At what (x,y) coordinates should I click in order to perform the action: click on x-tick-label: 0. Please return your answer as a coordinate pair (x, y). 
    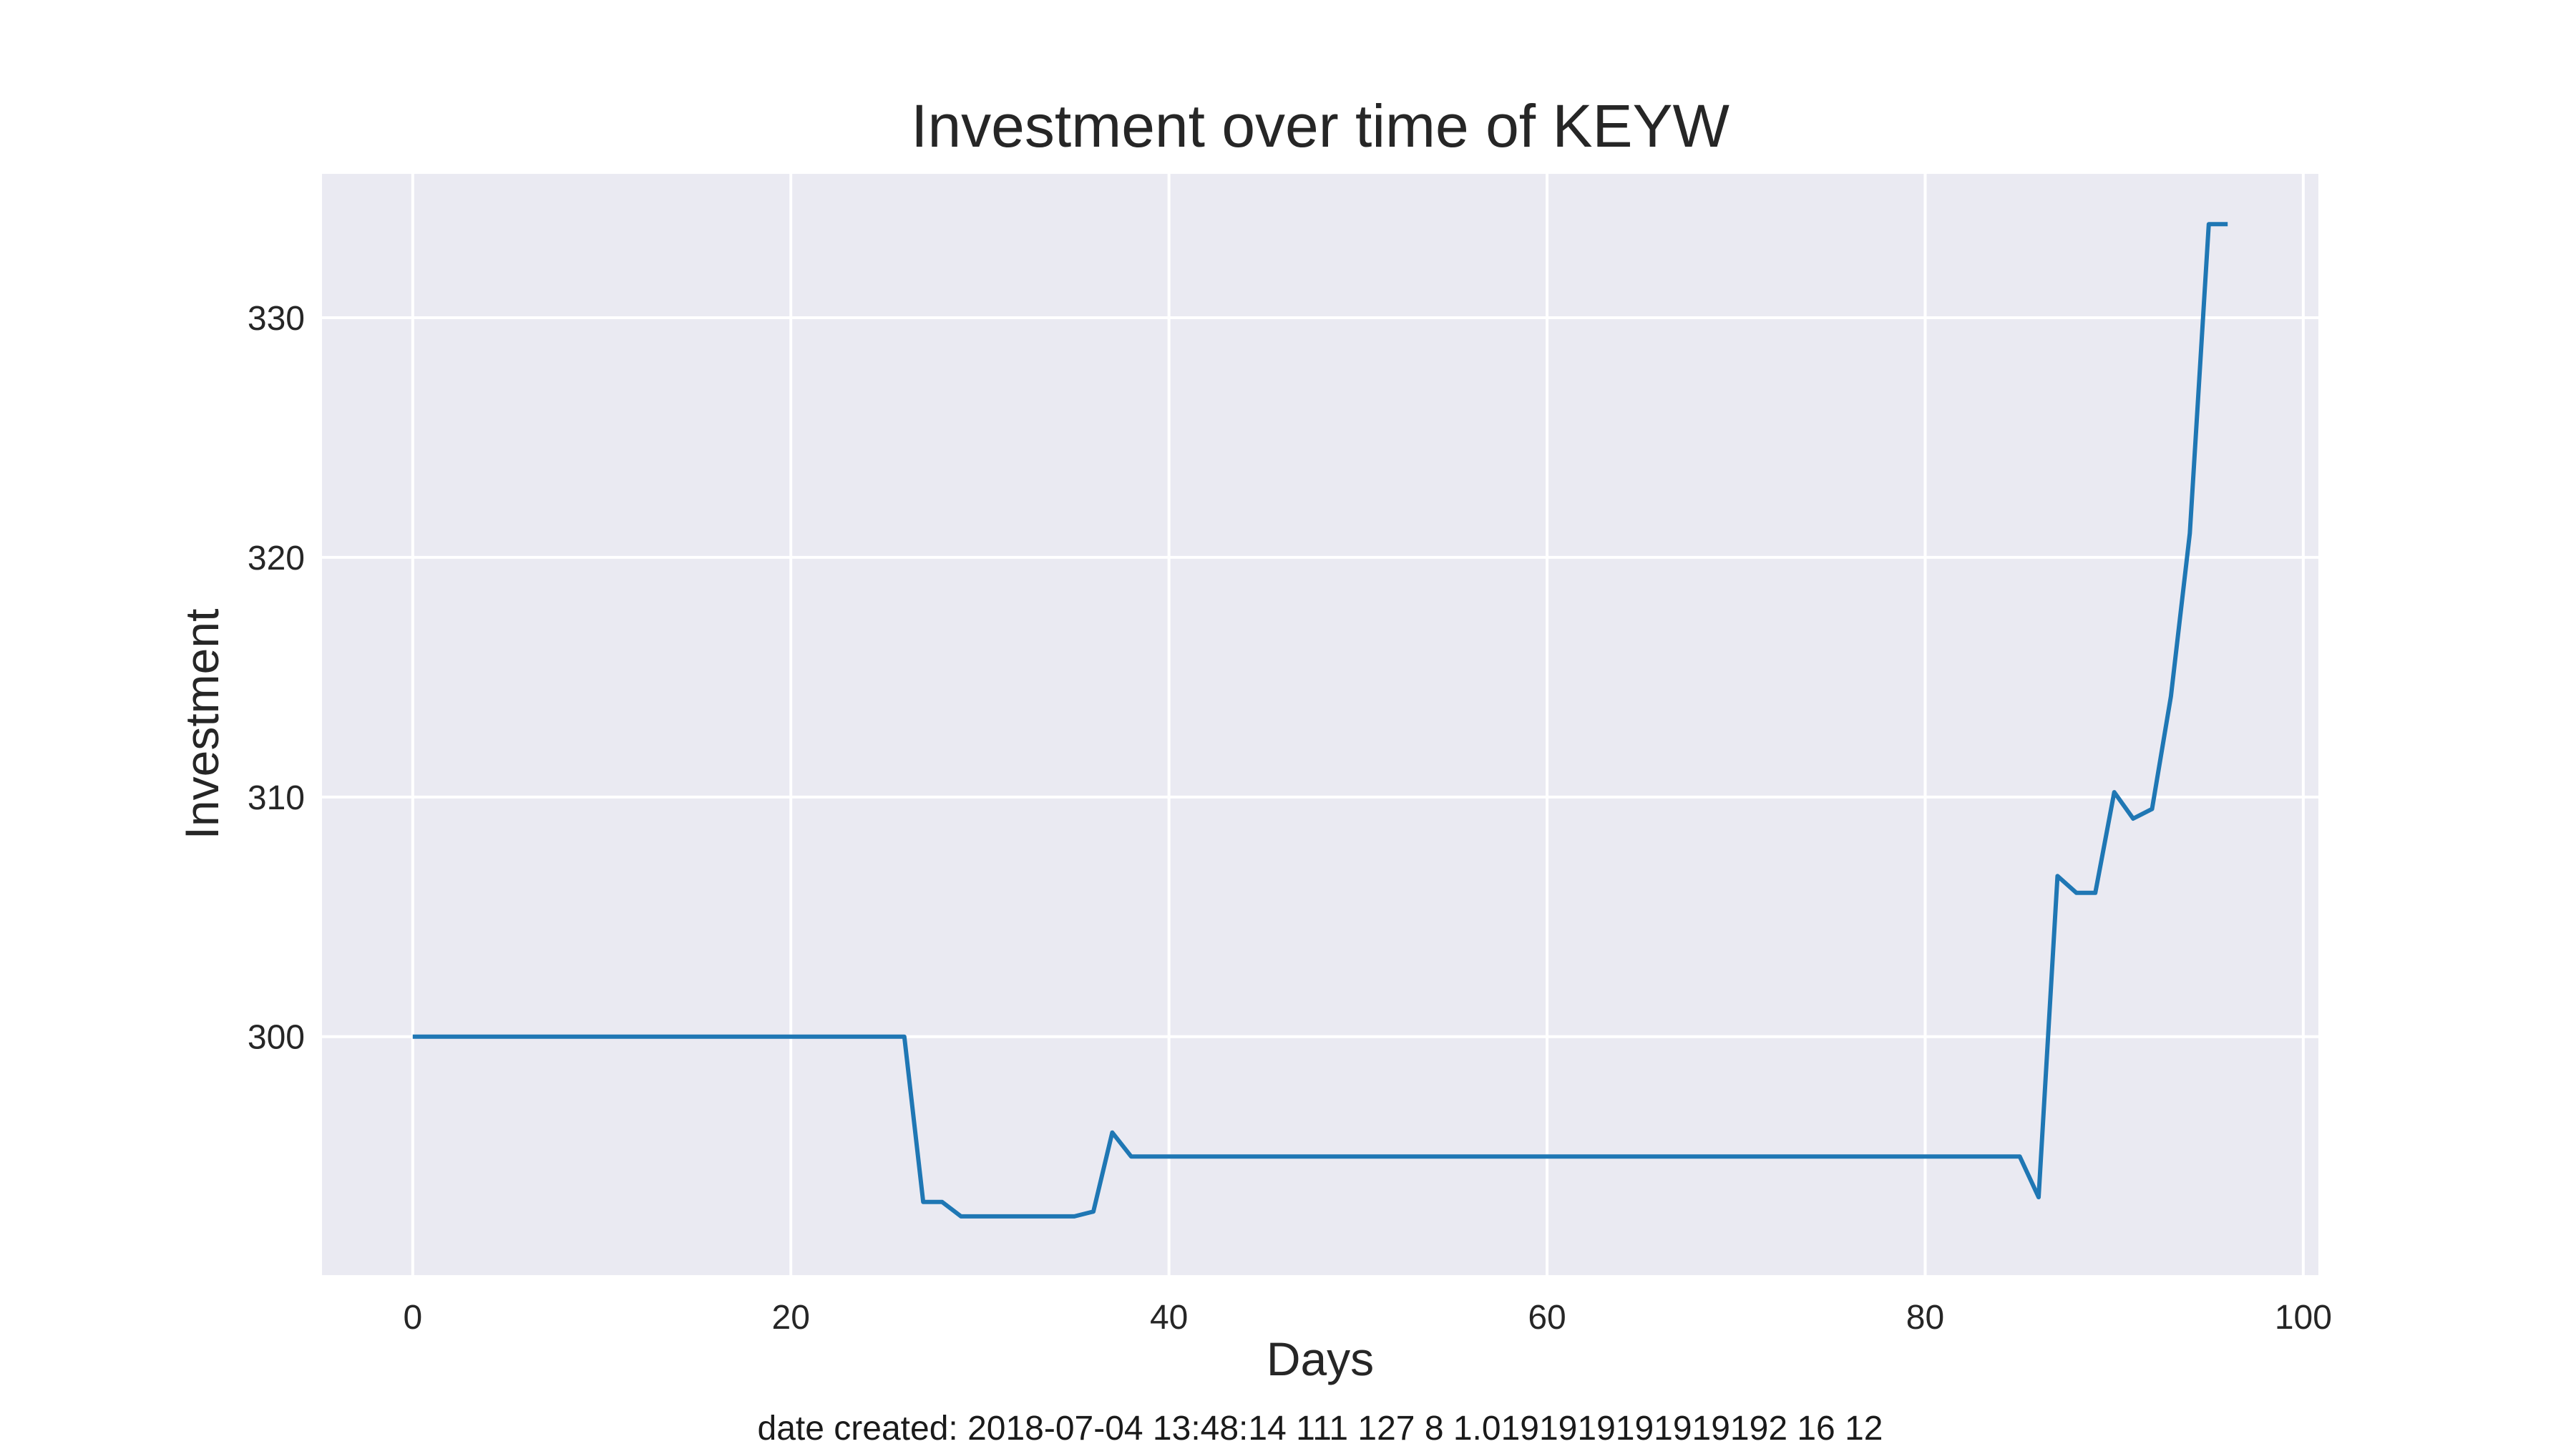
    Looking at the image, I should click on (412, 1318).